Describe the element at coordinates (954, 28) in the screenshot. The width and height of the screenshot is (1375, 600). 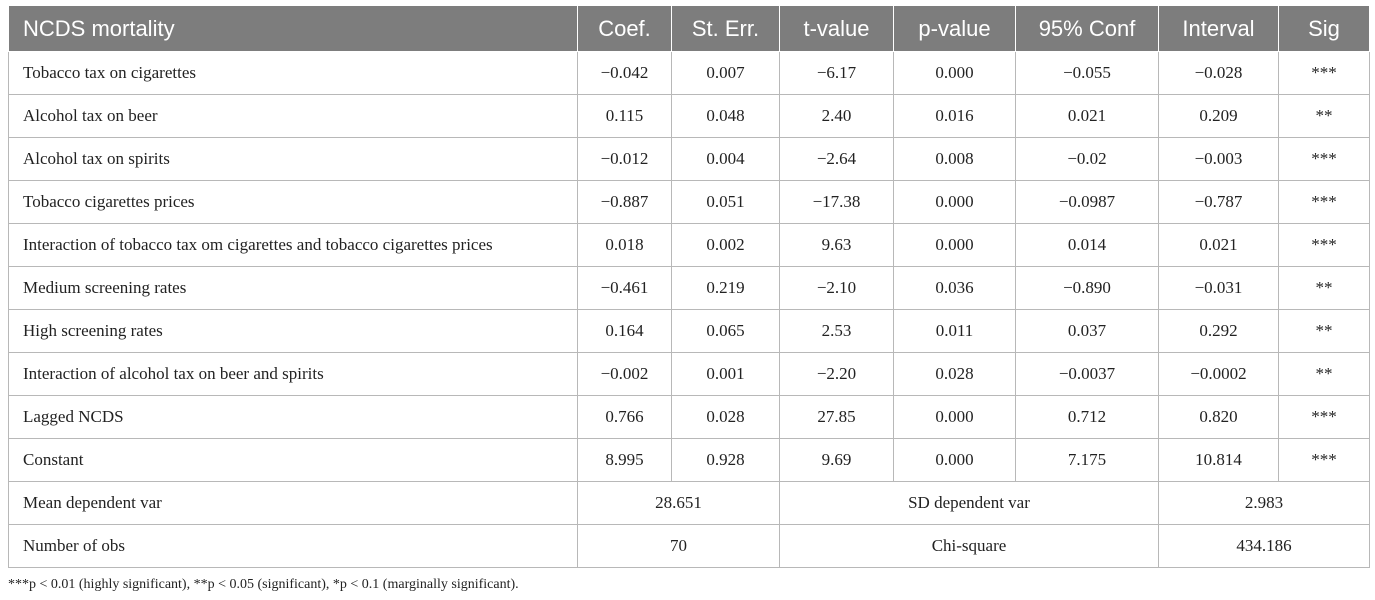
I see `column-header: p-value` at that location.